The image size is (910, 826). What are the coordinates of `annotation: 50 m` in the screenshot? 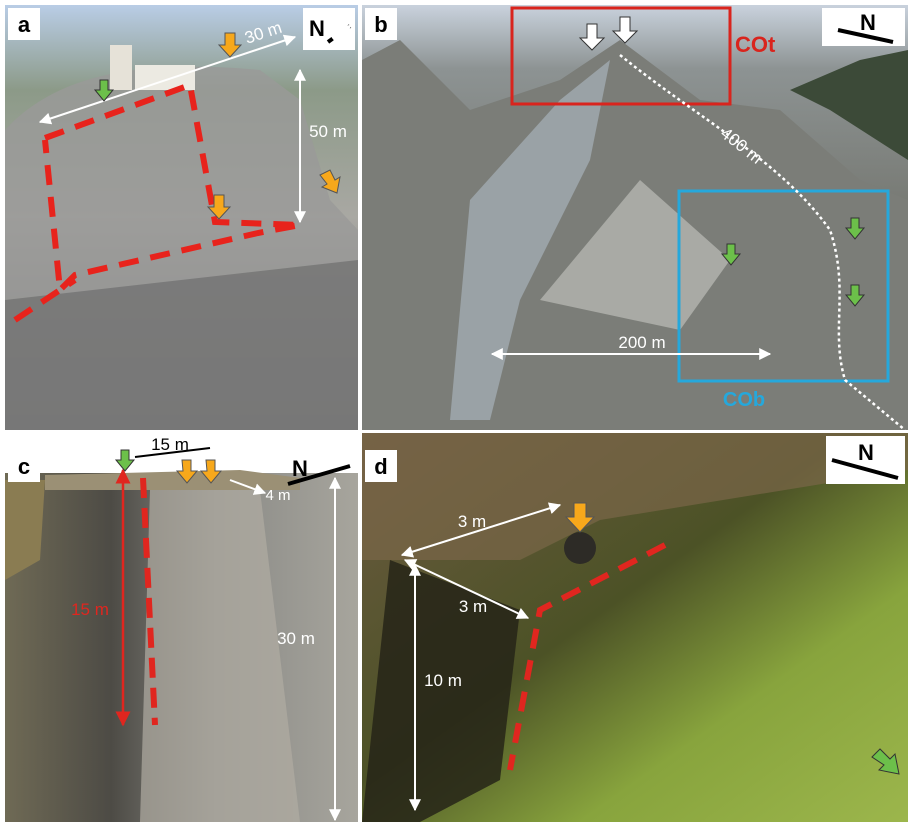 It's located at (328, 131).